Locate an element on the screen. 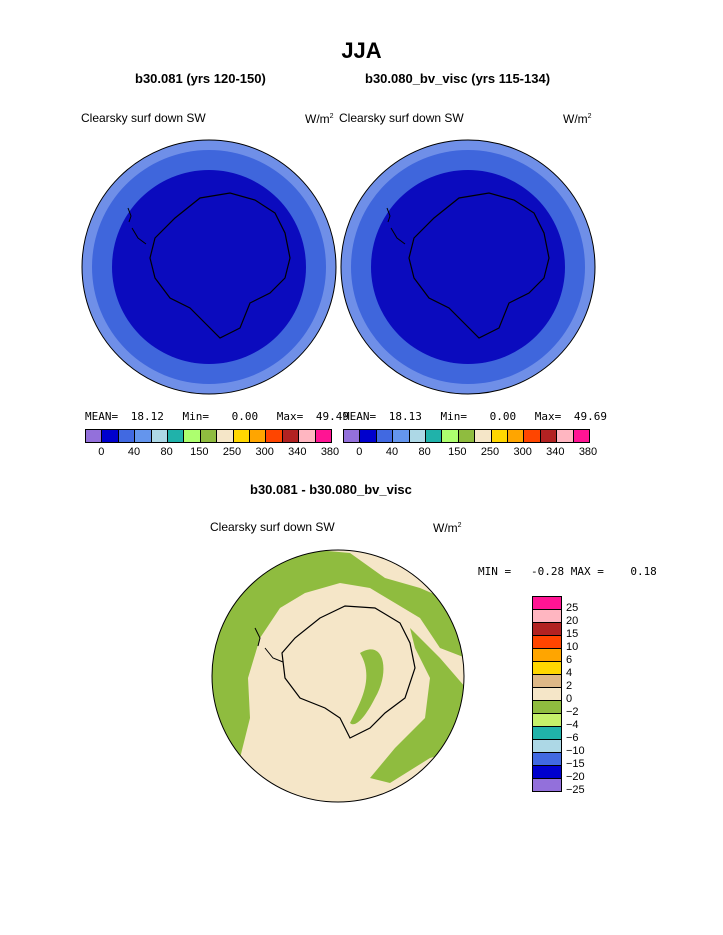  panel-2-polar-map is located at coordinates (468, 267).